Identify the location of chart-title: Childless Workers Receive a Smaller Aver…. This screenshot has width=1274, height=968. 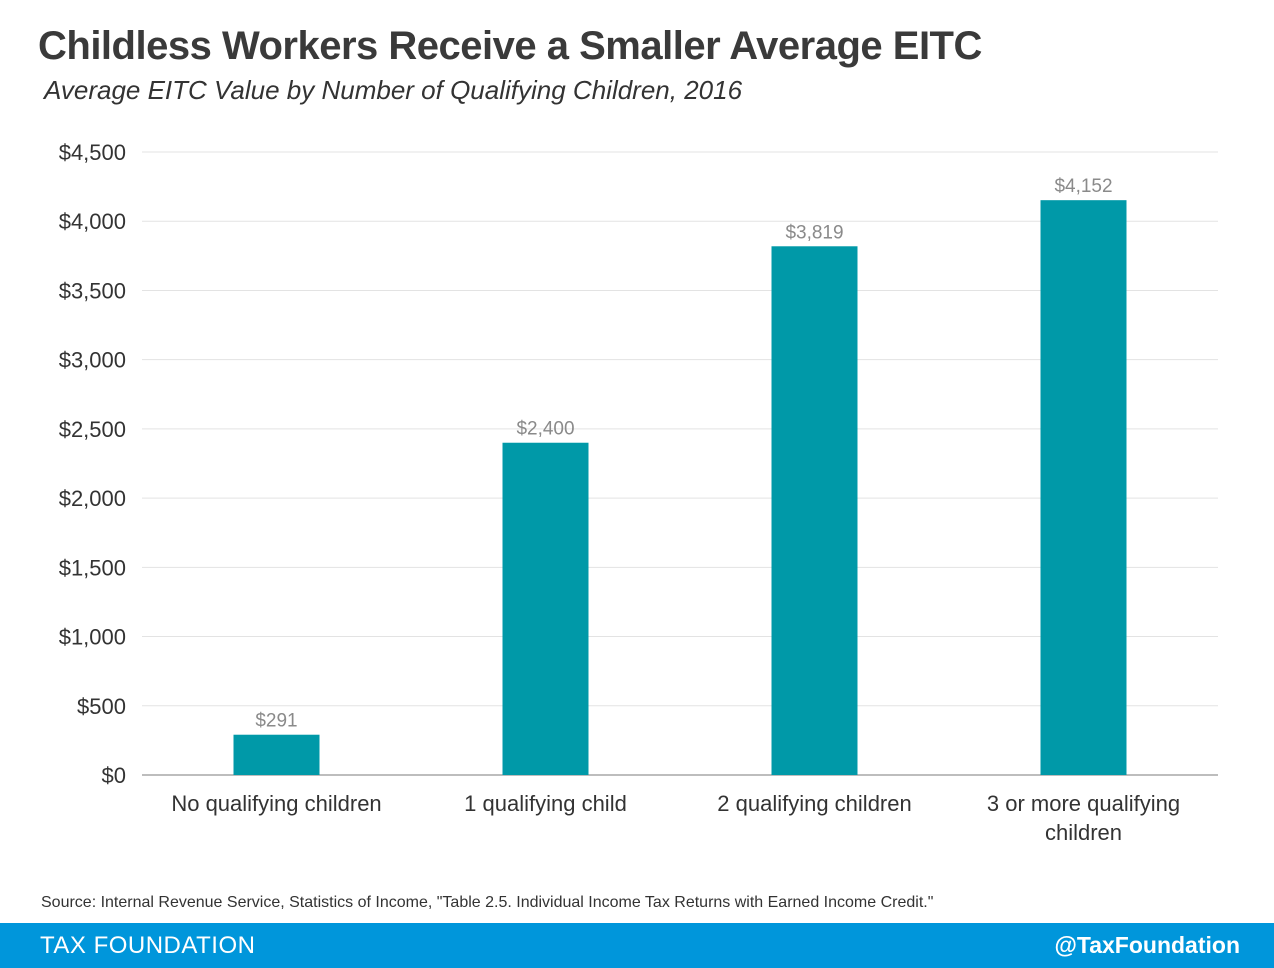
(510, 46).